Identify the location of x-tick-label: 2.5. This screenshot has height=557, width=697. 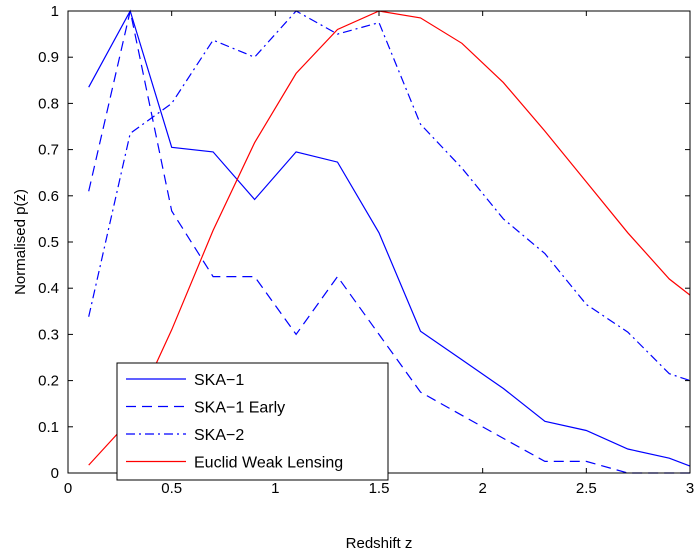
(586, 488).